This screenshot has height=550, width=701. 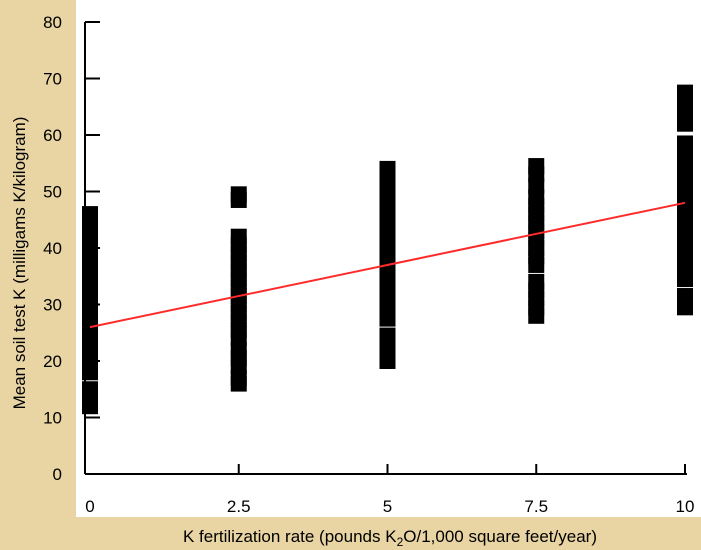 I want to click on y-tick-label: 10, so click(x=52, y=418).